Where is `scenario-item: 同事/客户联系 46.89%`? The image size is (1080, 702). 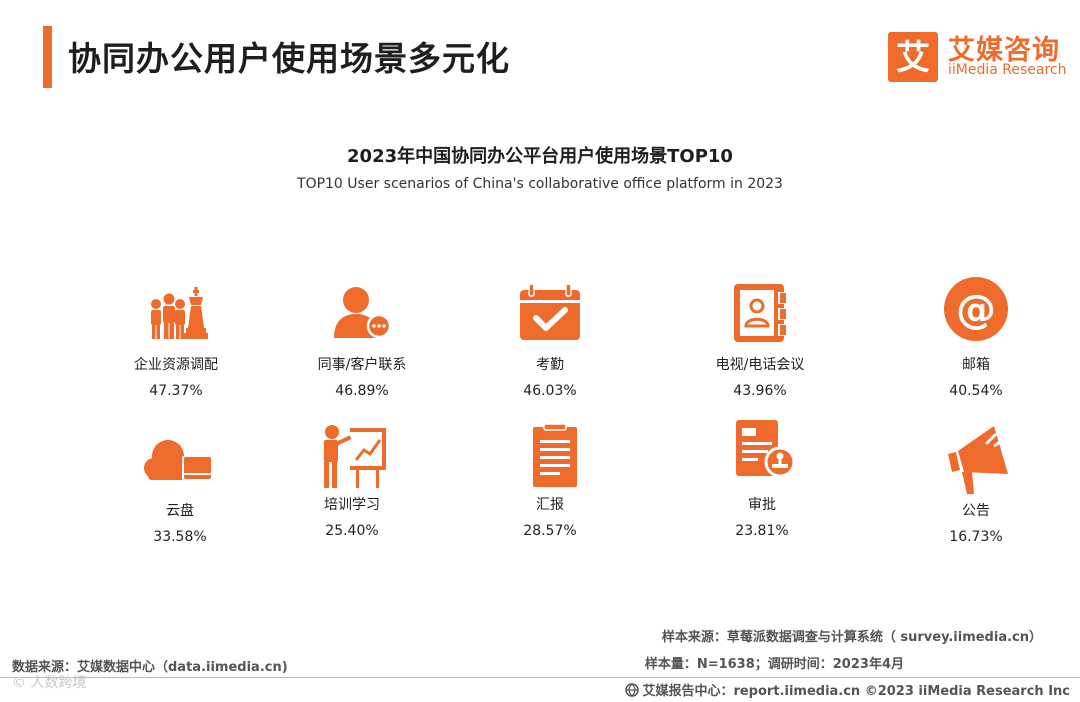
scenario-item: 同事/客户联系 46.89% is located at coordinates (362, 341).